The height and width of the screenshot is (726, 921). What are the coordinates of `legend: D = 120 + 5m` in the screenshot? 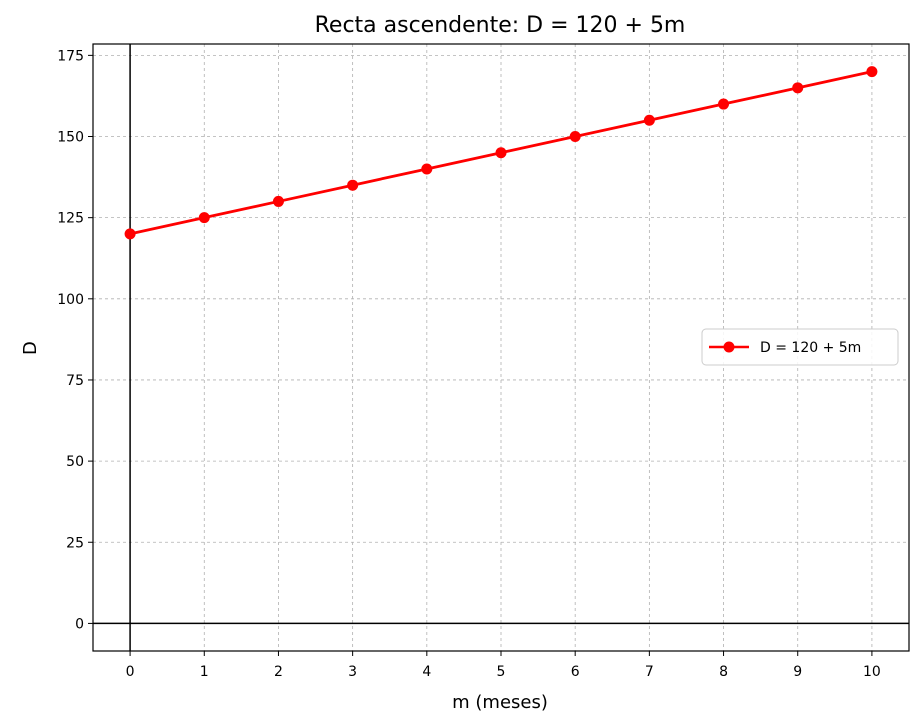 It's located at (800, 347).